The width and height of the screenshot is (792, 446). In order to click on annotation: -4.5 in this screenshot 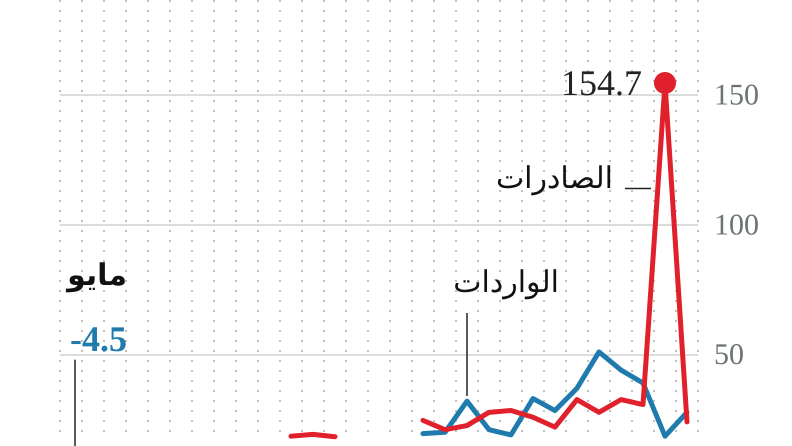, I will do `click(98, 339)`.